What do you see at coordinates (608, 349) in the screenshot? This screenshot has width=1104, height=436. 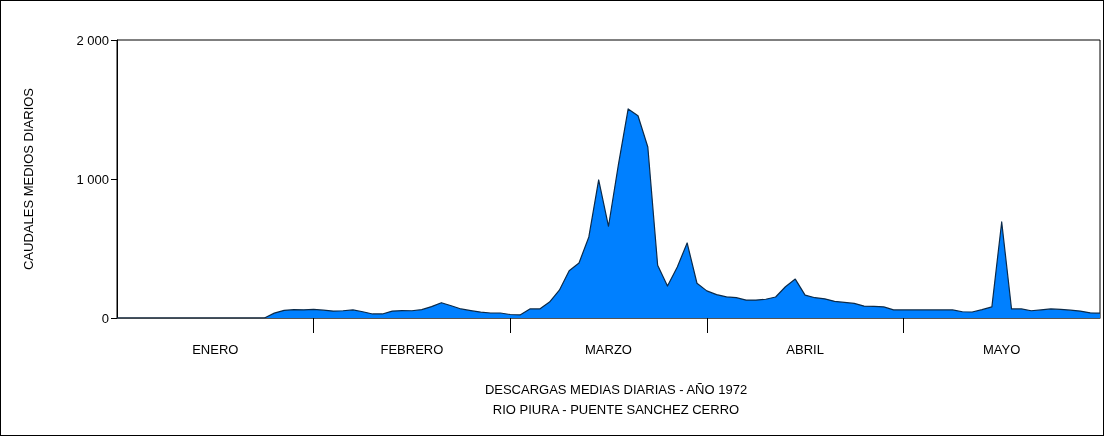 I see `x-tick-label: MARZO` at bounding box center [608, 349].